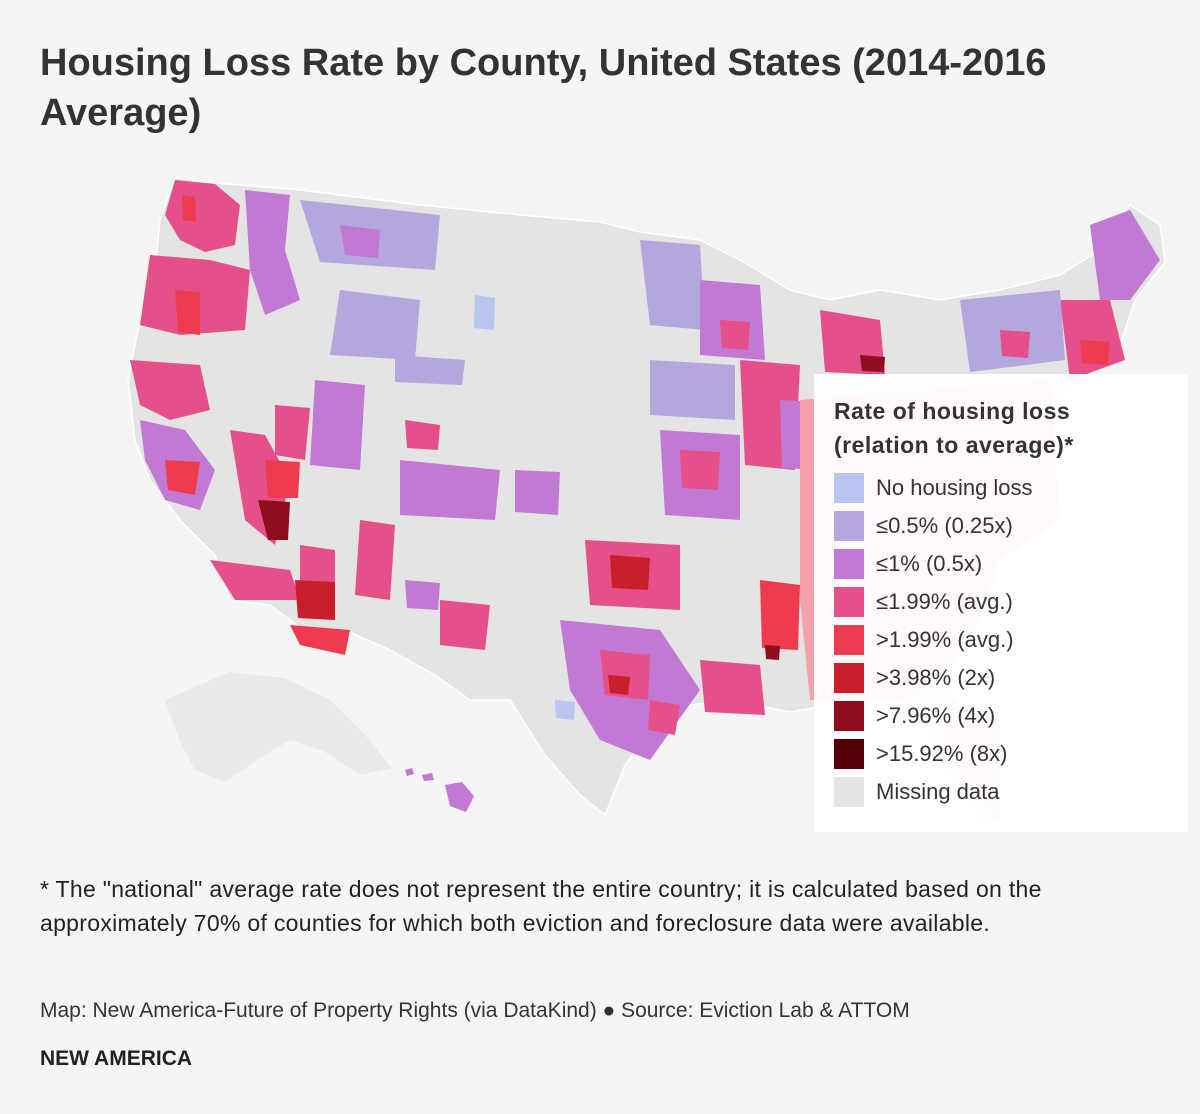 The width and height of the screenshot is (1200, 1114). What do you see at coordinates (936, 715) in the screenshot?
I see `legend-label: >7.96% (4x)` at bounding box center [936, 715].